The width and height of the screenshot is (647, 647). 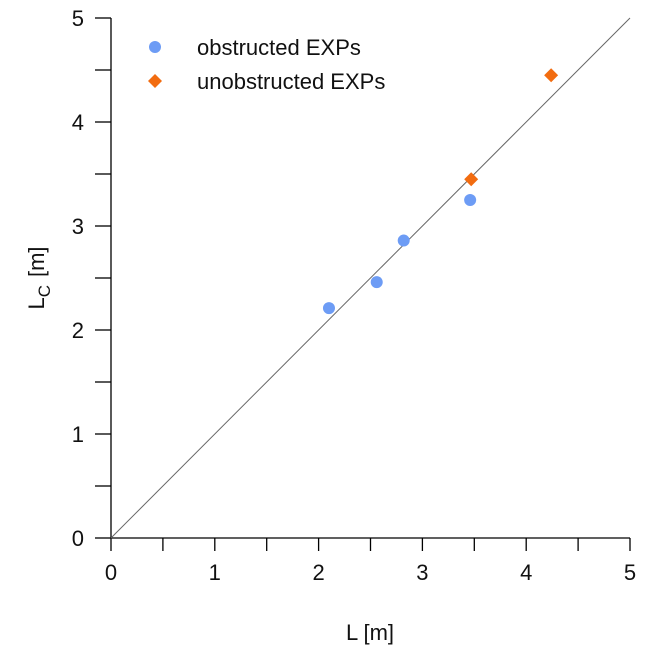 What do you see at coordinates (78, 226) in the screenshot?
I see `y-tick-label: 3` at bounding box center [78, 226].